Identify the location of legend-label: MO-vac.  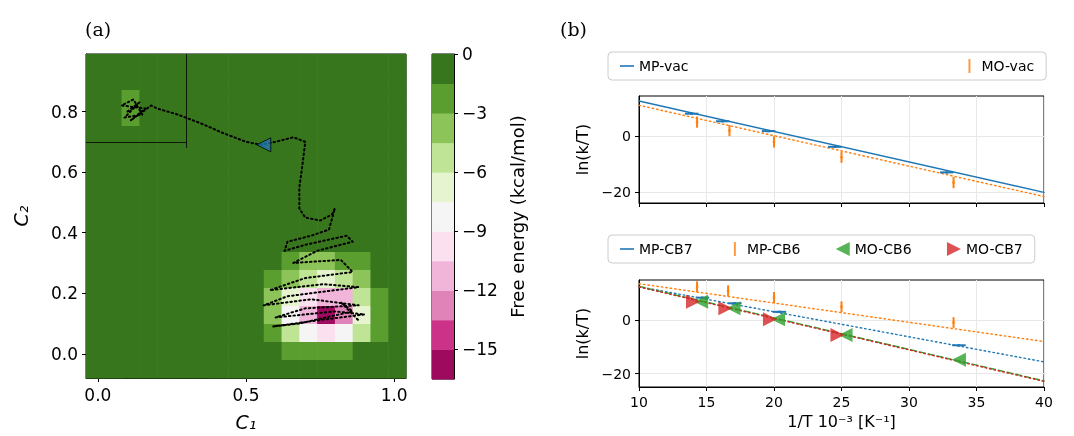
(1008, 66).